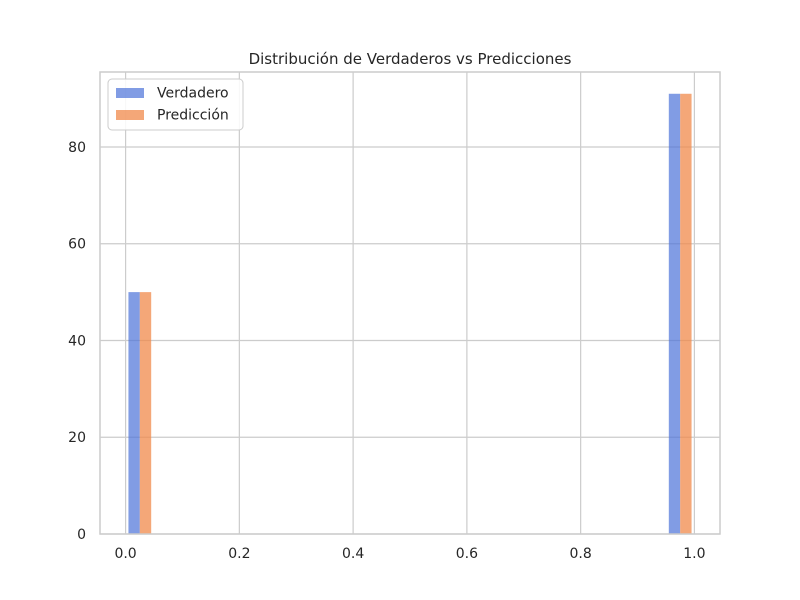  What do you see at coordinates (409, 554) in the screenshot?
I see `x-ticks: 0.0 0.2 0.4 0.6 0.8 1.0` at bounding box center [409, 554].